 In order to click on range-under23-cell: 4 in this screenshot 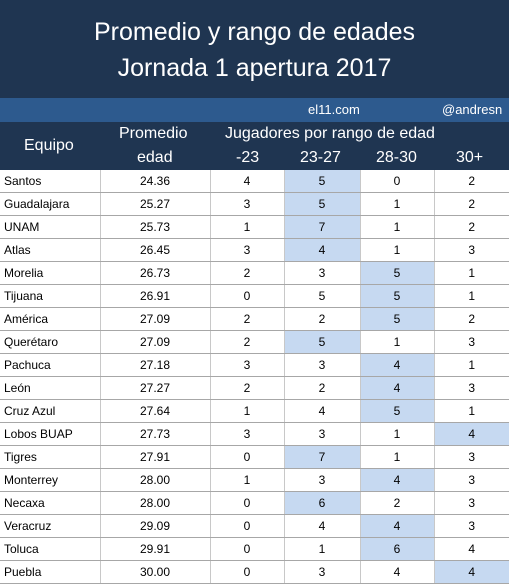, I will do `click(247, 181)`.